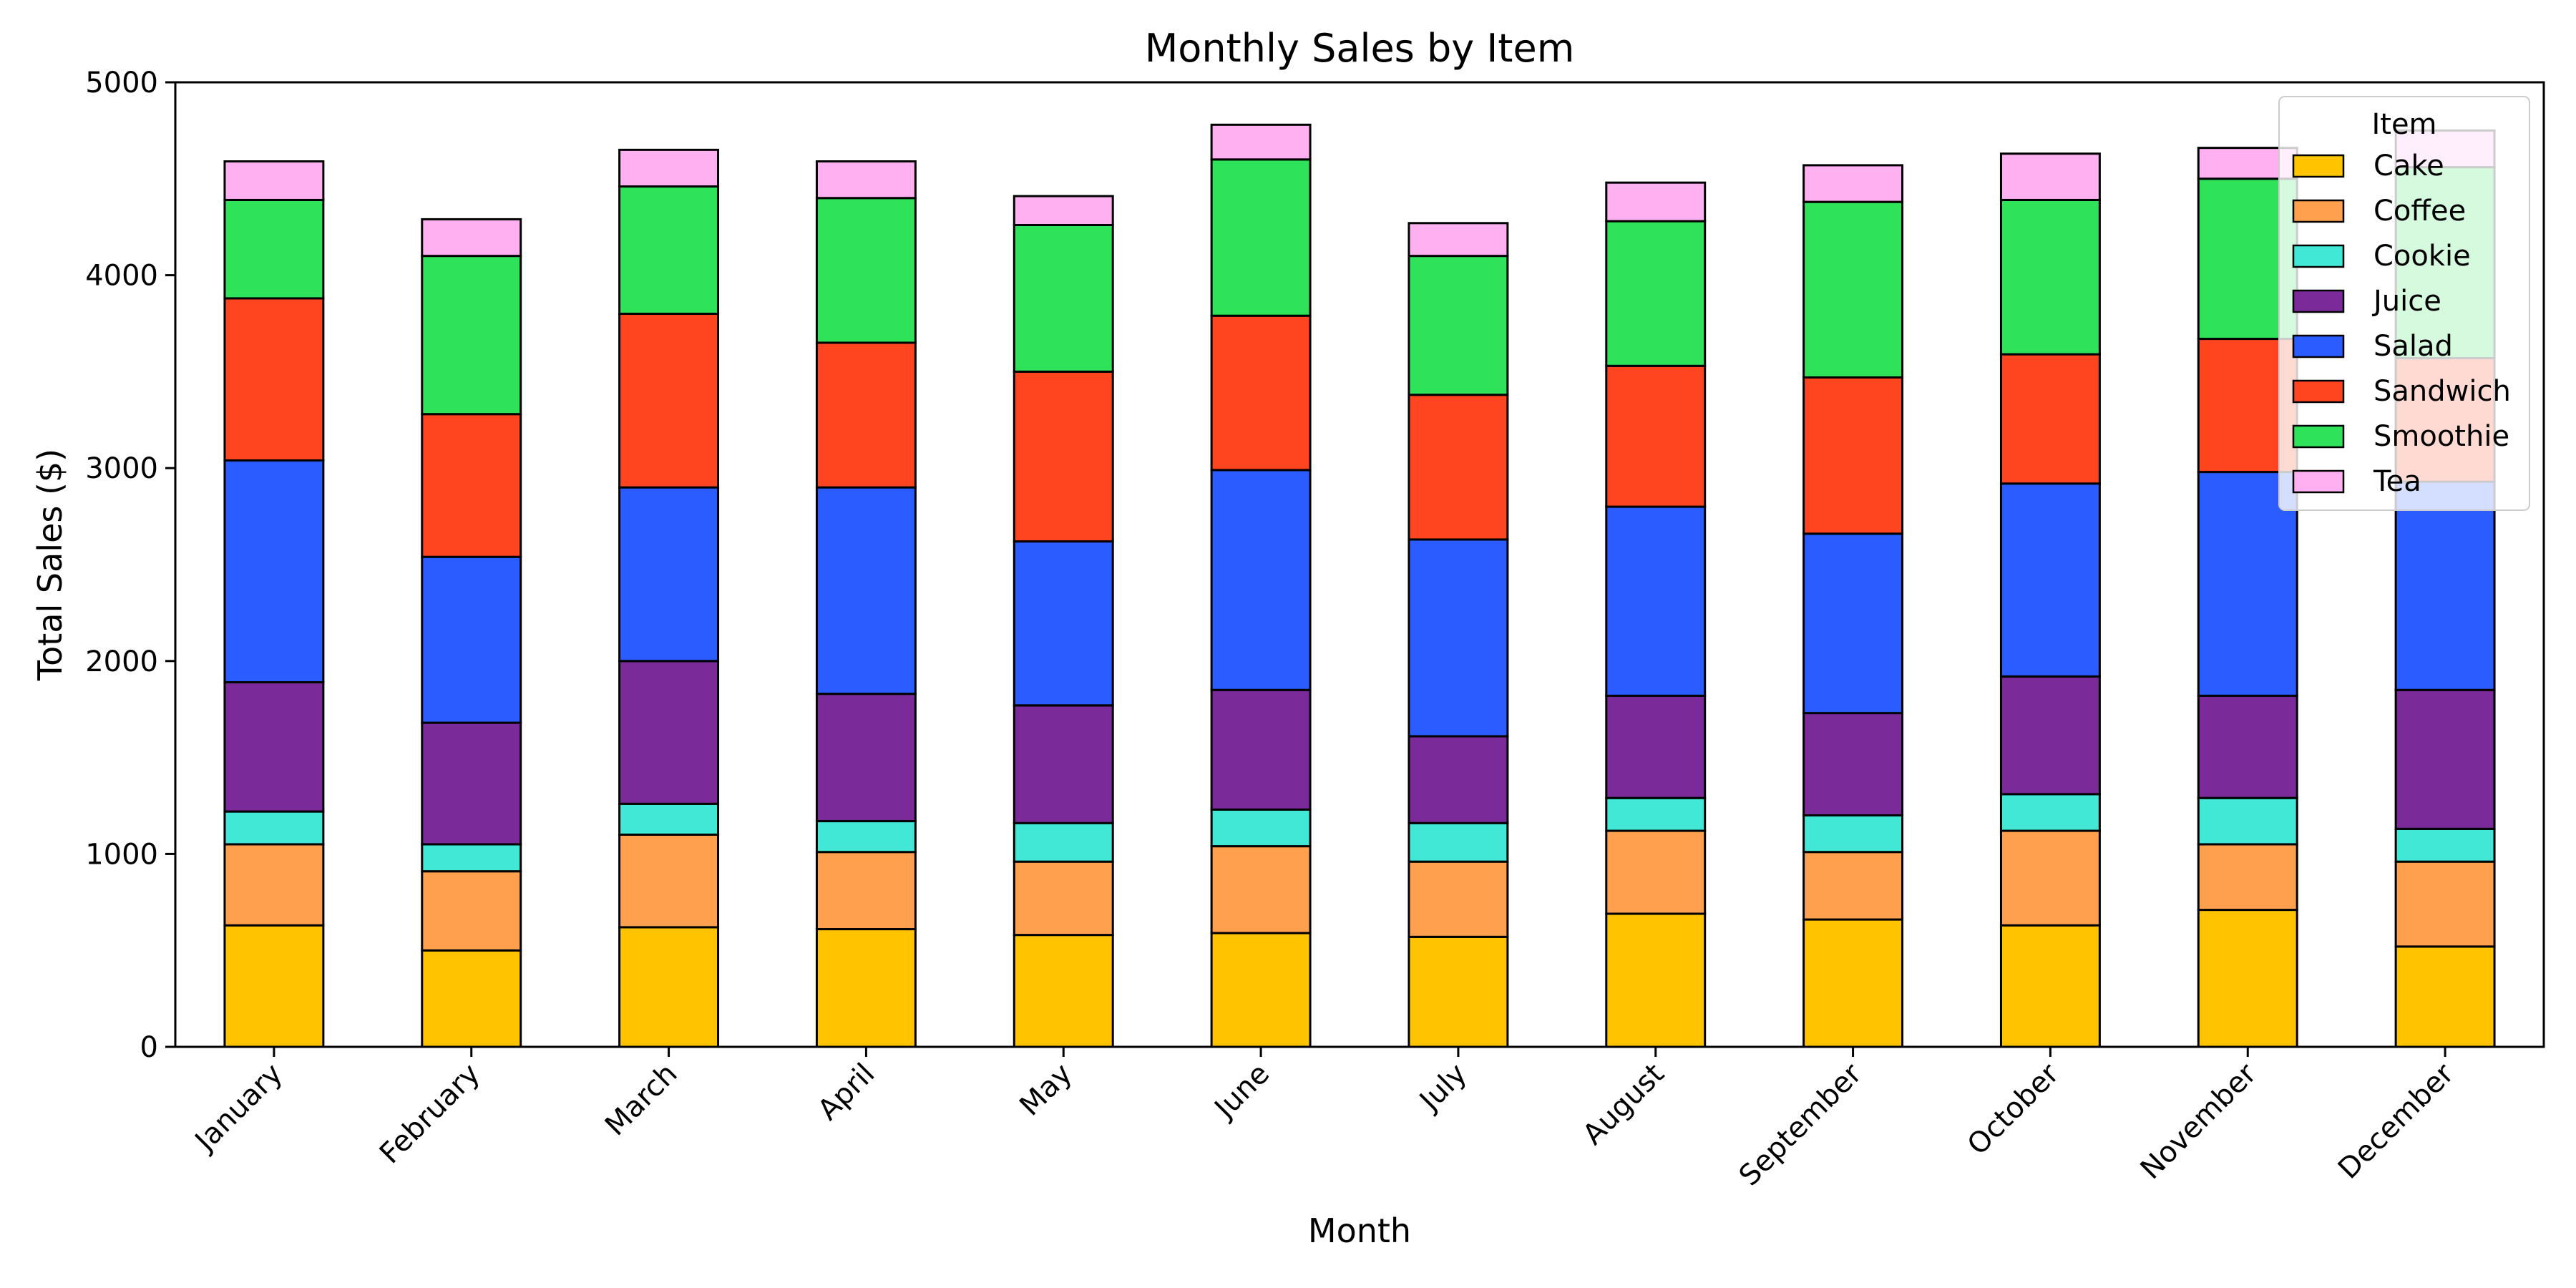 The image size is (2576, 1288). Describe the element at coordinates (1800, 1124) in the screenshot. I see `x-tick-label: September` at that location.